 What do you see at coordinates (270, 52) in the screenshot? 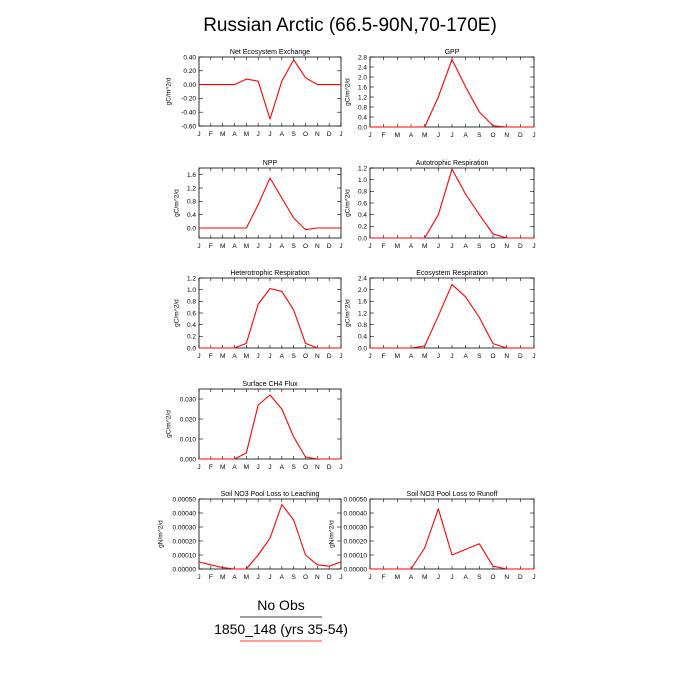
I see `panel-title: Net Ecosystem Exchange` at bounding box center [270, 52].